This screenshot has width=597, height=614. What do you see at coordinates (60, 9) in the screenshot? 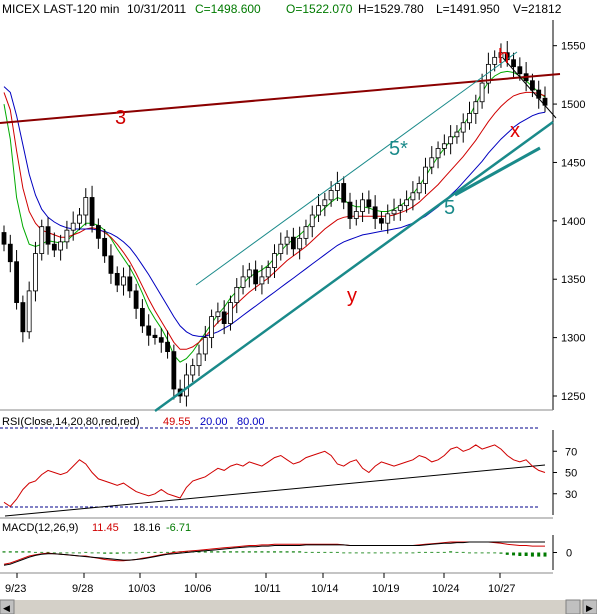
I see `header-symbol: MICEX LAST-120 min` at bounding box center [60, 9].